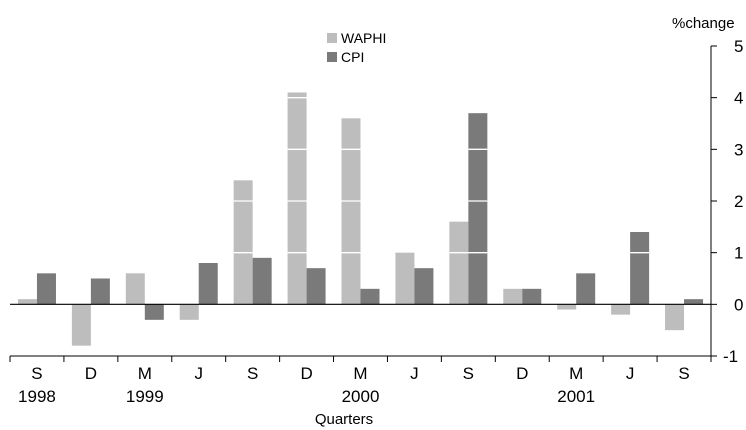 The image size is (746, 430). Describe the element at coordinates (703, 23) in the screenshot. I see `y-axis-title: %change` at that location.